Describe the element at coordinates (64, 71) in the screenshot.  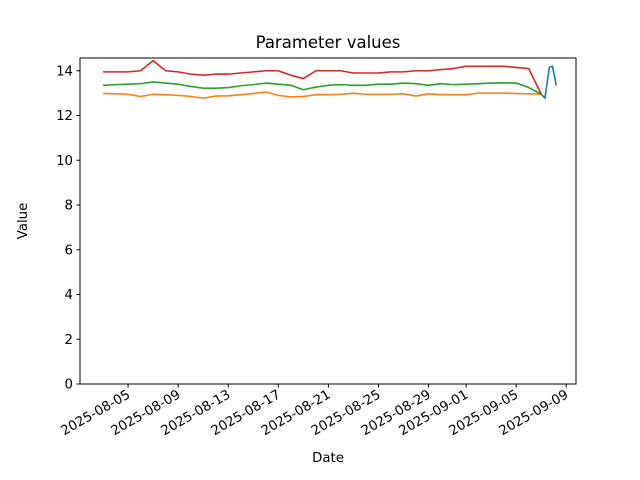
I see `y-tick-label: 14` at that location.